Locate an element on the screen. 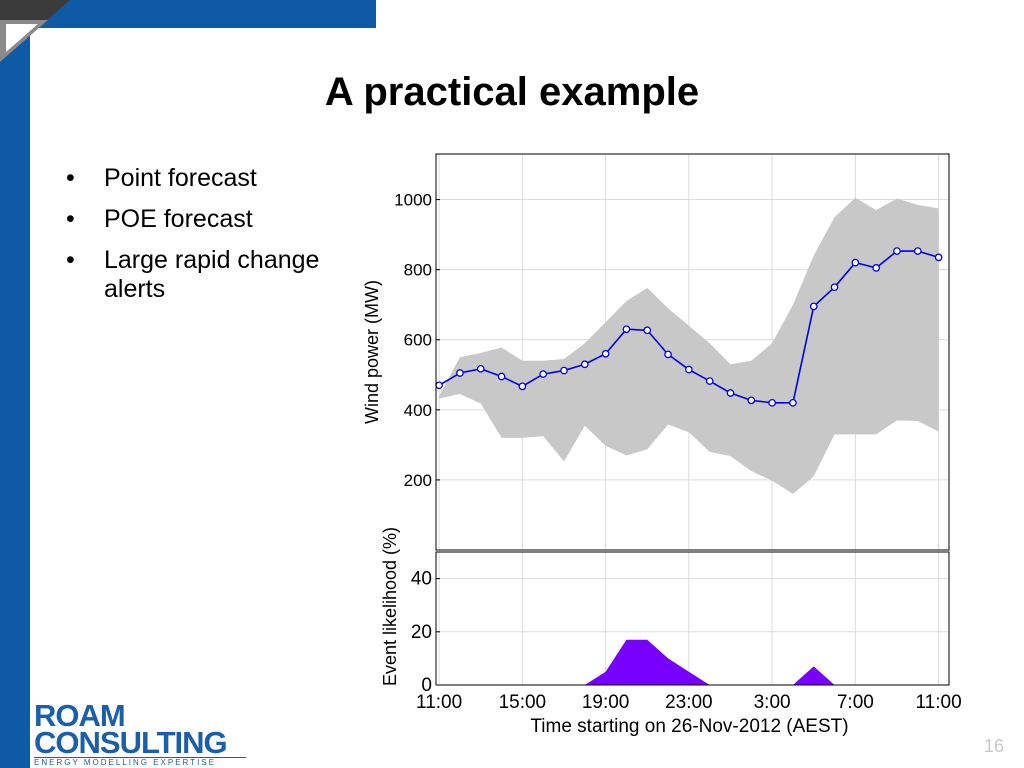 The height and width of the screenshot is (768, 1024). slide-title: A practical example is located at coordinates (512, 92).